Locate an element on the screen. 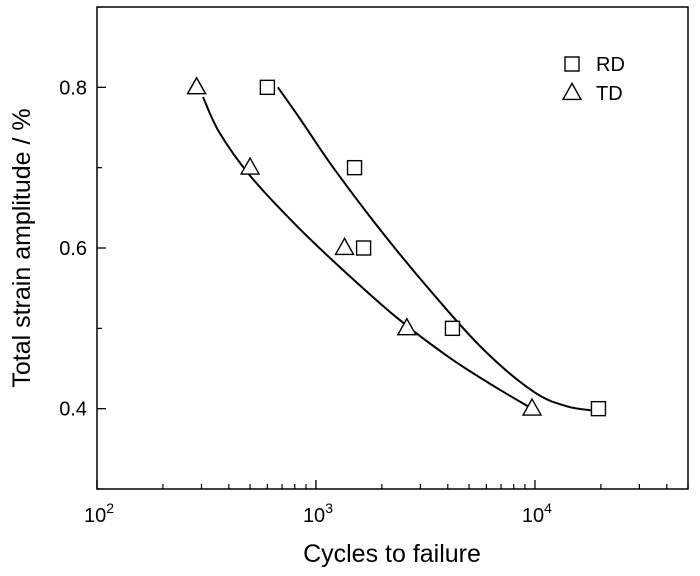 This screenshot has height=576, width=700. legend-marker-td is located at coordinates (572, 91).